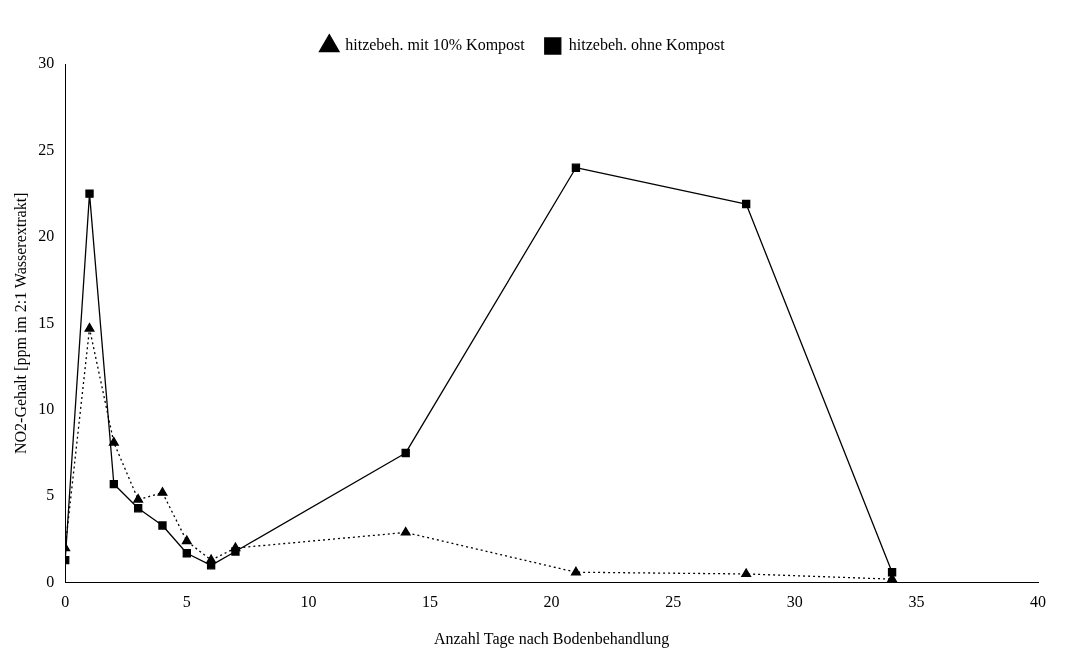 This screenshot has width=1083, height=666. What do you see at coordinates (308, 602) in the screenshot?
I see `x-tick-label: 10` at bounding box center [308, 602].